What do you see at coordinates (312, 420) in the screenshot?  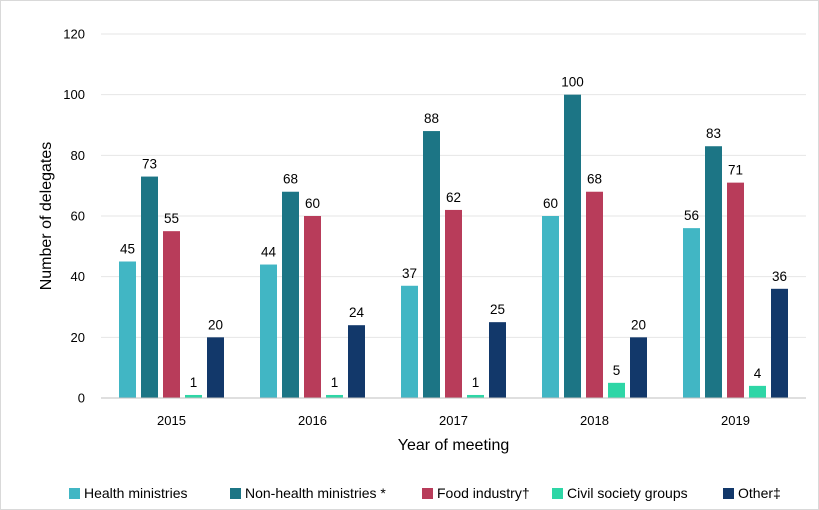 I see `x-tick-label: 2016` at bounding box center [312, 420].